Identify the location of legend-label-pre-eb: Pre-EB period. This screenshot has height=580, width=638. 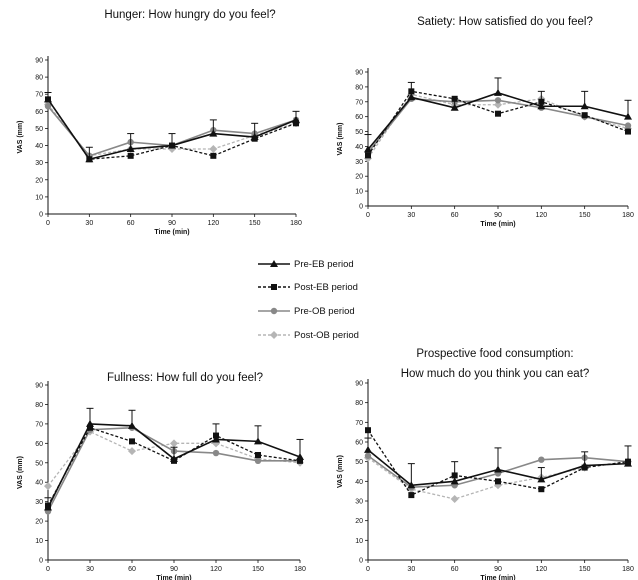
(324, 264).